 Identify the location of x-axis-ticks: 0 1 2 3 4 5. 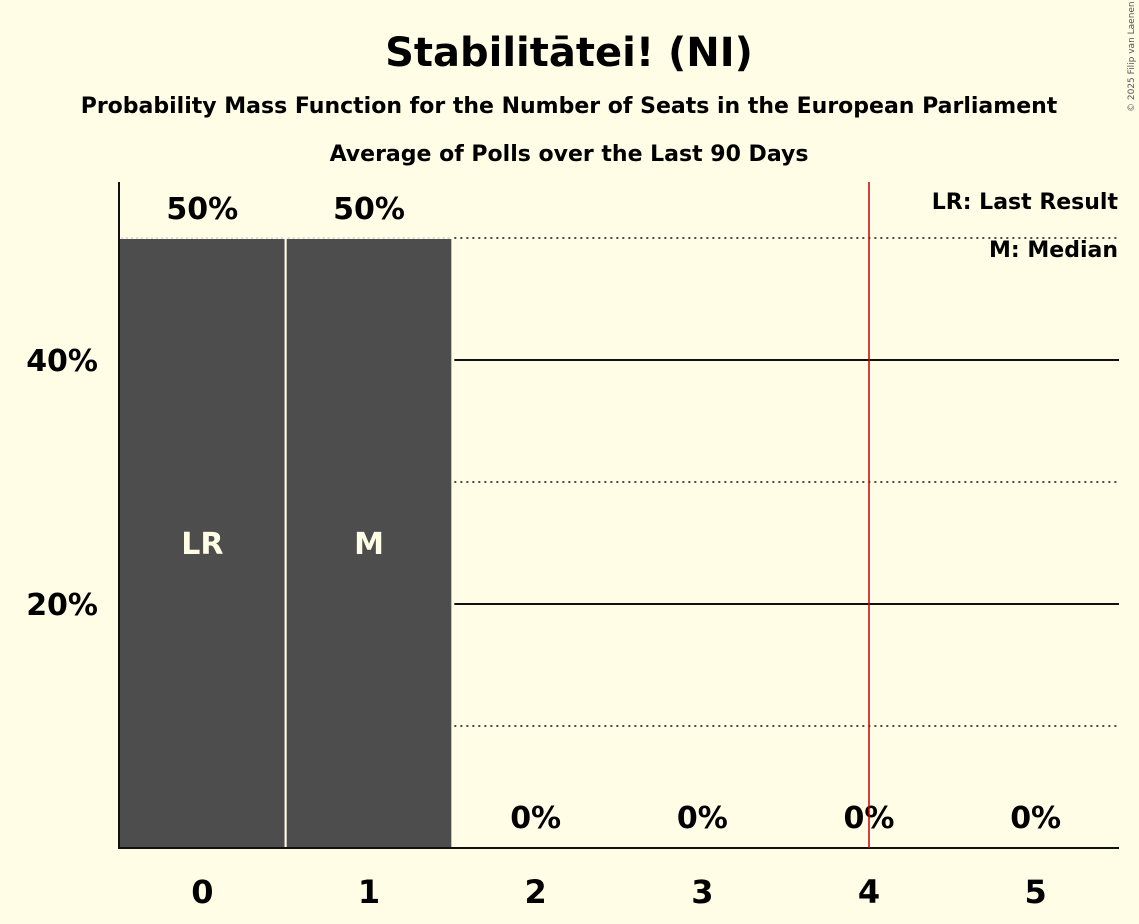
(619, 892).